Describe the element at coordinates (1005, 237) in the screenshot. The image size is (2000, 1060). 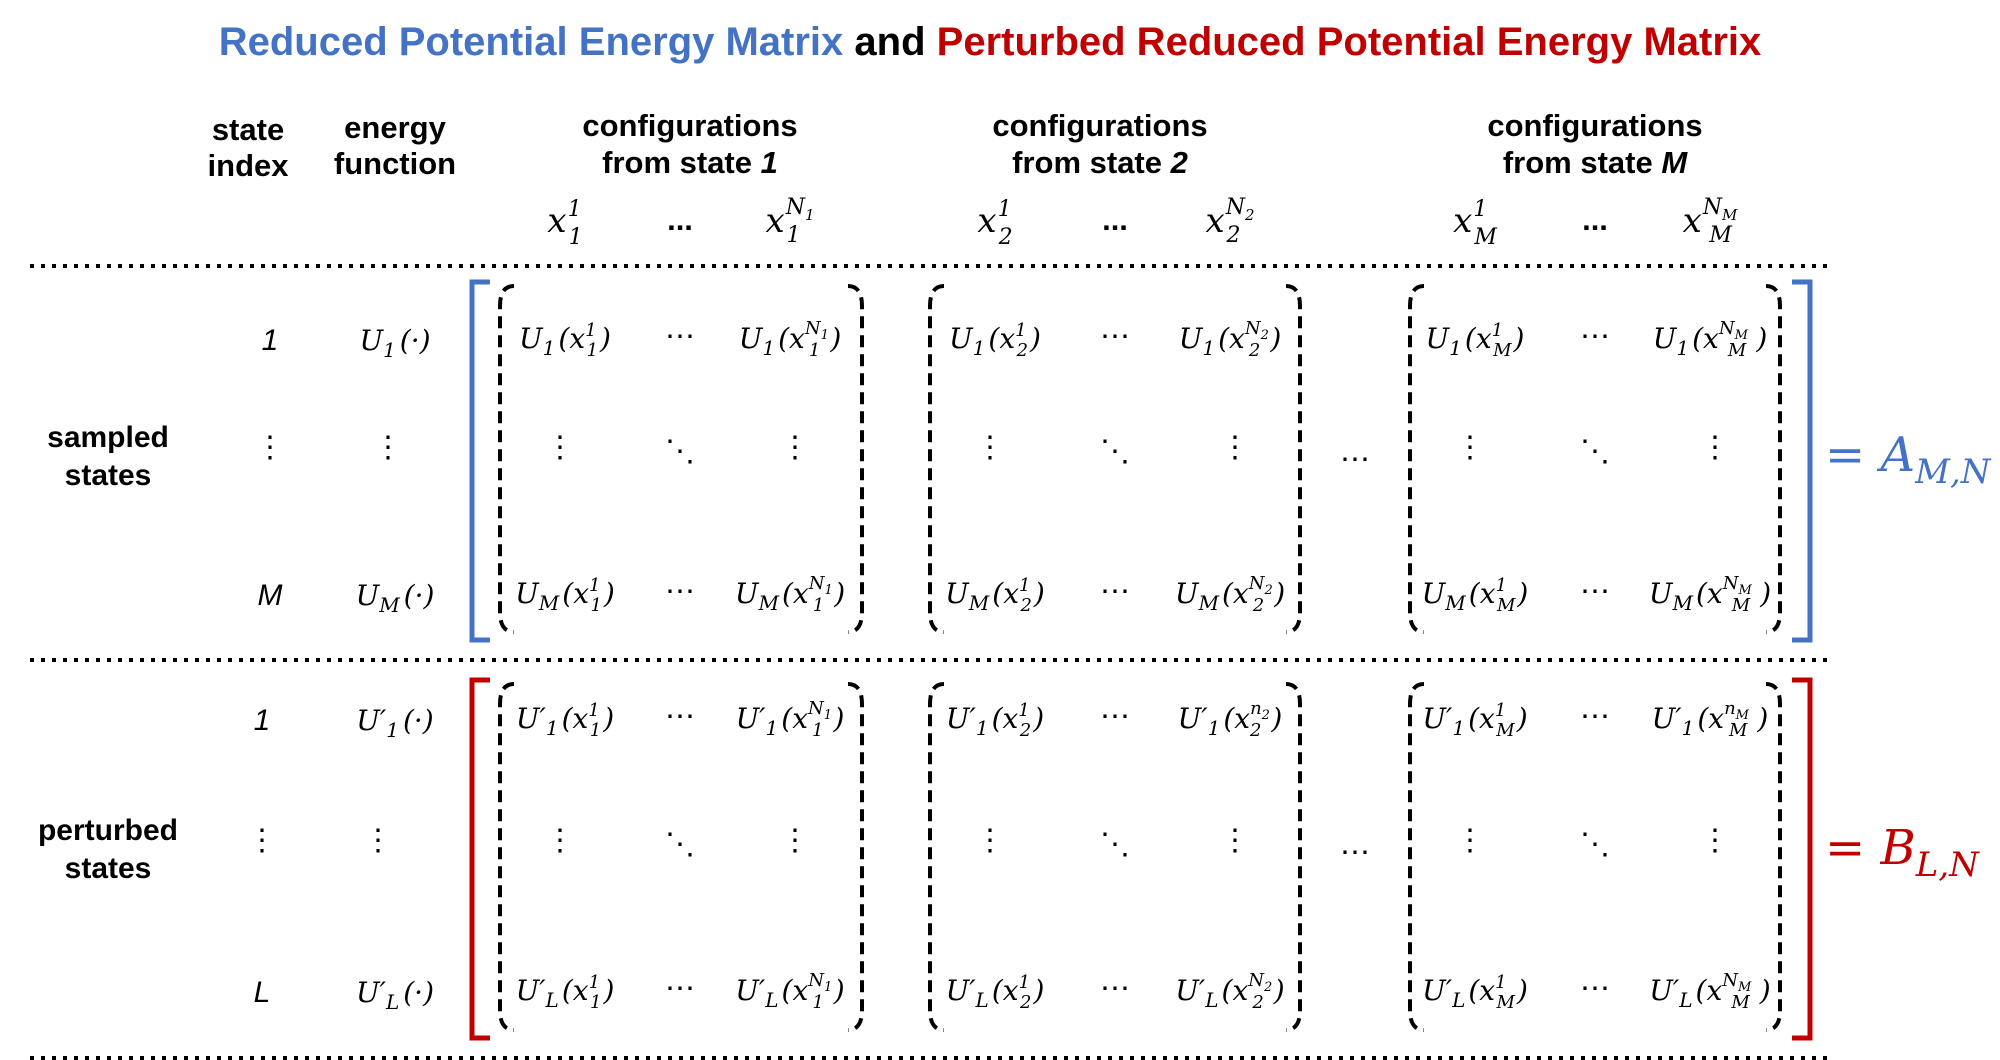
I see `config-sub: 2` at that location.